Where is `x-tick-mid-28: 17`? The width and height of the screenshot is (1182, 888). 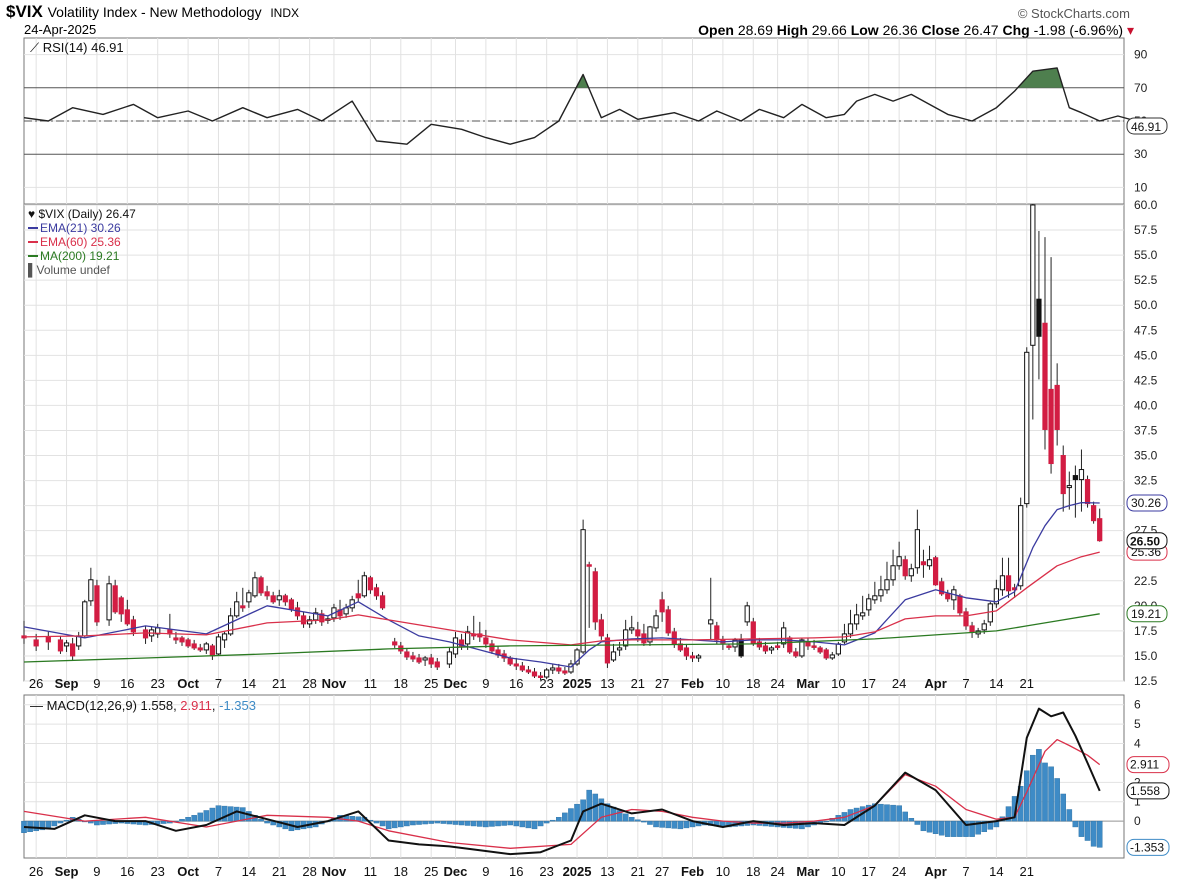 x-tick-mid-28: 17 is located at coordinates (869, 683).